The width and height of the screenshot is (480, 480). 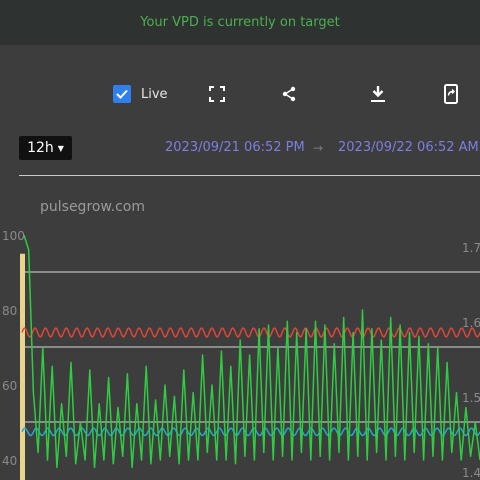 I want to click on fullscreen-button, so click(x=217, y=94).